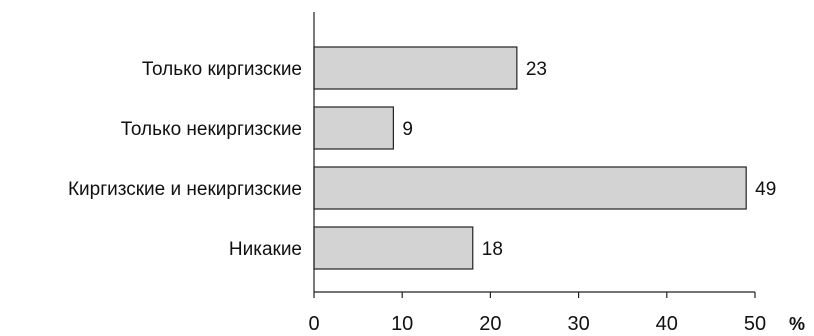  What do you see at coordinates (537, 313) in the screenshot?
I see `x-ticks-layer: 0 10 20 30 40 50` at bounding box center [537, 313].